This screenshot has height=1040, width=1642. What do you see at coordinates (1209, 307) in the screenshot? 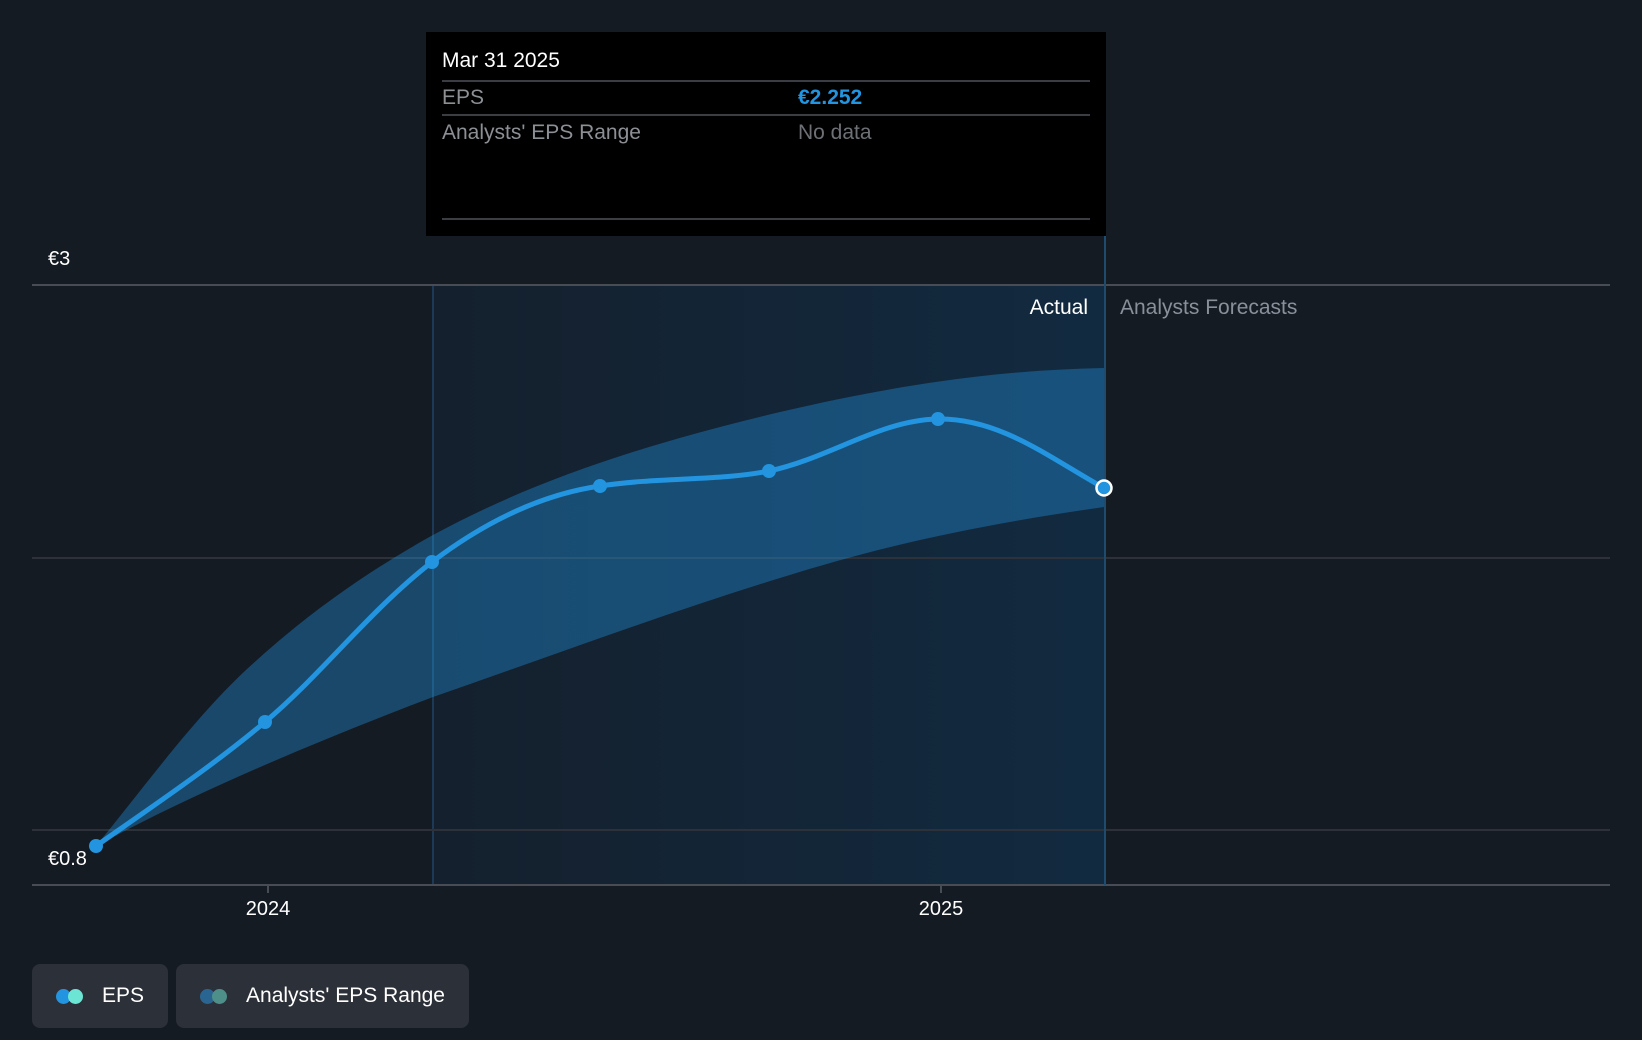
I see `forecast-region-label: Analysts Forecasts` at bounding box center [1209, 307].